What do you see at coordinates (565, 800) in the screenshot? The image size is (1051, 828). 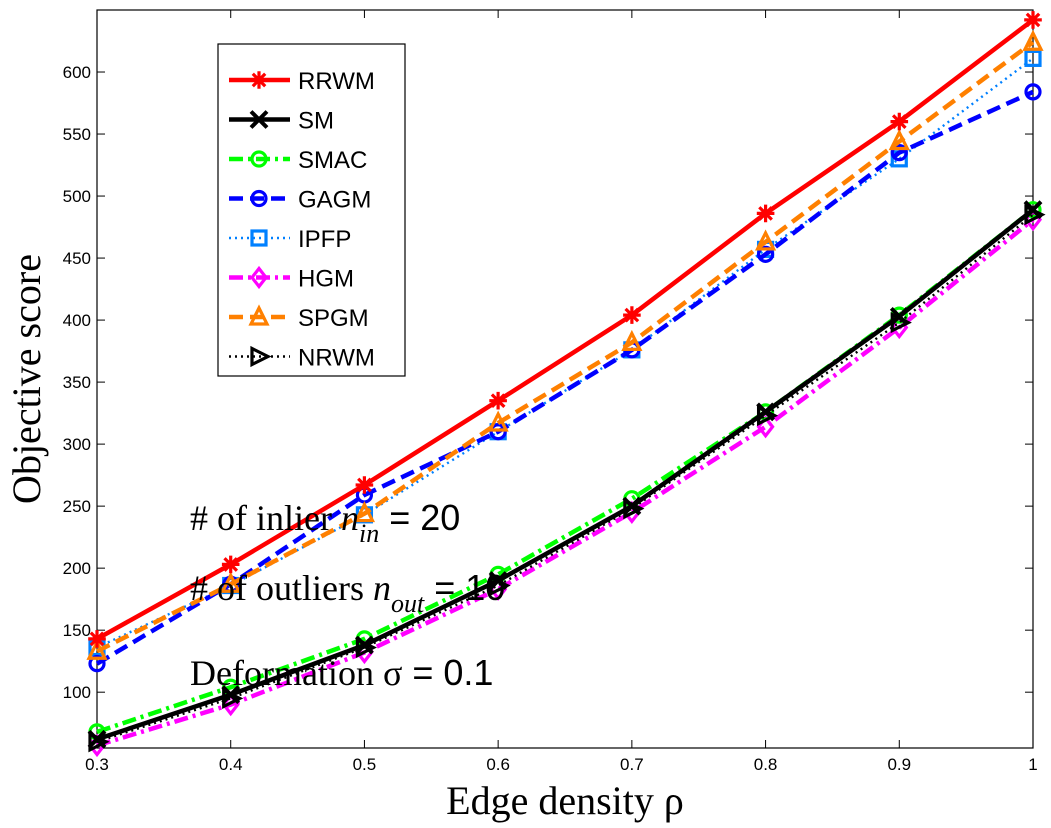 I see `x-axis-label: Edge density ρ` at bounding box center [565, 800].